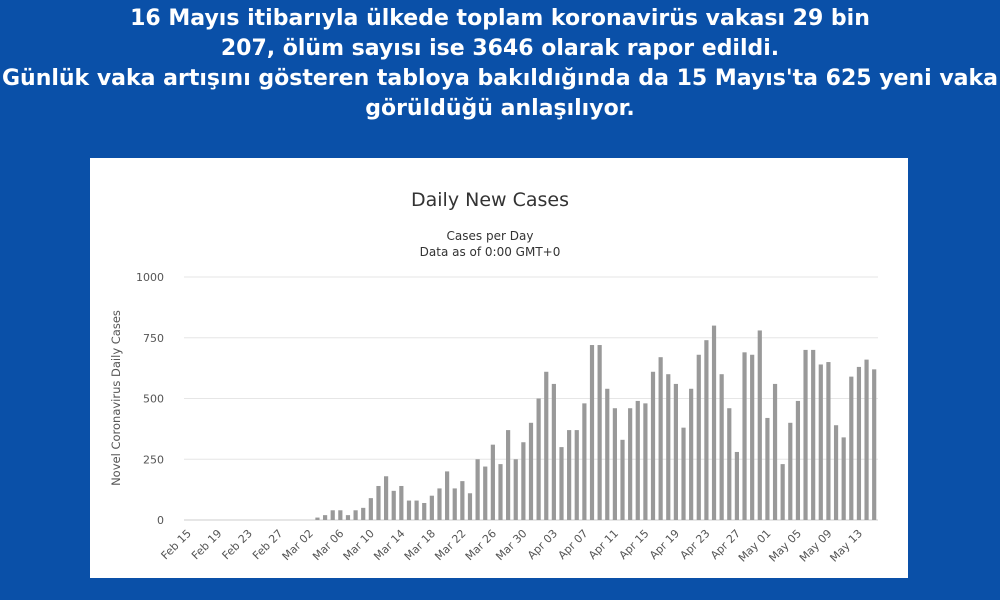 The width and height of the screenshot is (1000, 600). Describe the element at coordinates (450, 545) in the screenshot. I see `x-tick-label: Mar 22` at that location.